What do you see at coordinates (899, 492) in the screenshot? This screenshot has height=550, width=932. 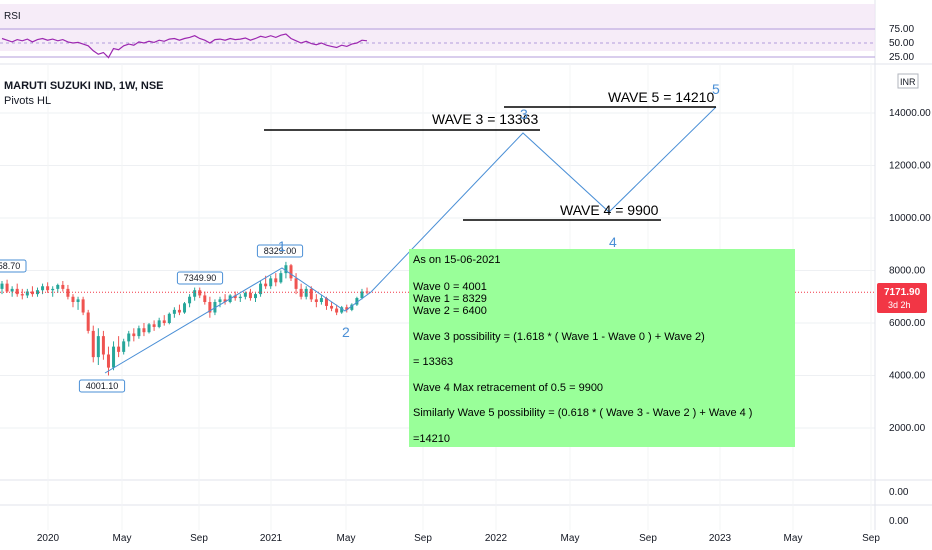 I see `extra-tick-label: 0.00` at bounding box center [899, 492].